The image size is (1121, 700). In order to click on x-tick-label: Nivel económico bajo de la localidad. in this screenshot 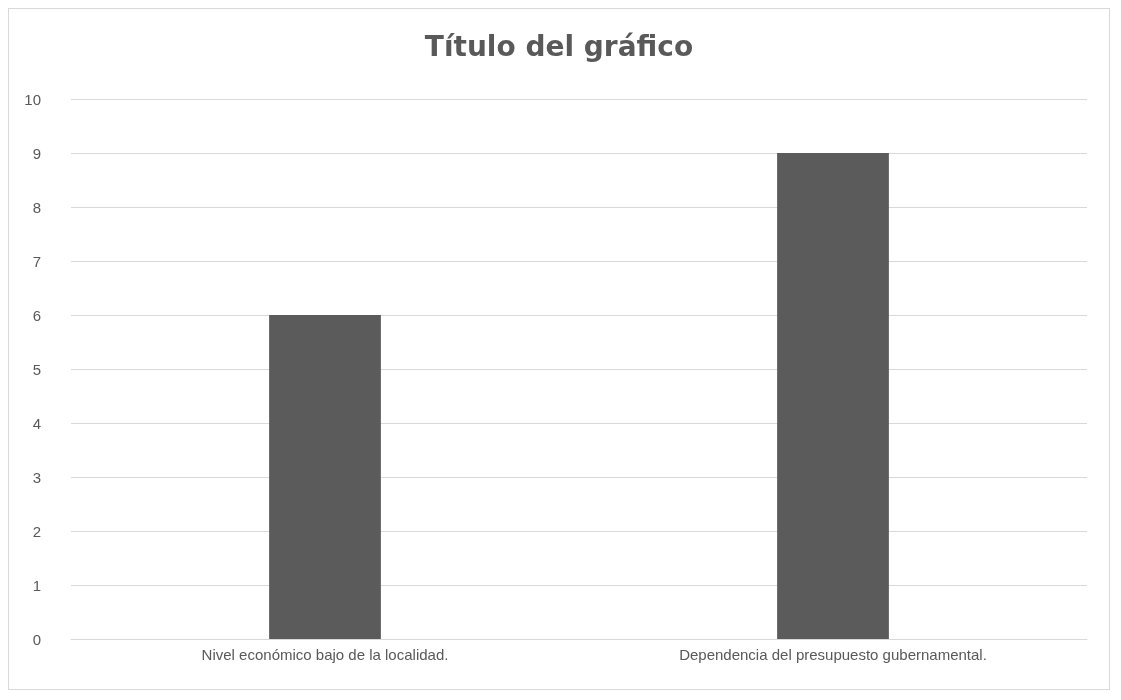, I will do `click(325, 654)`.